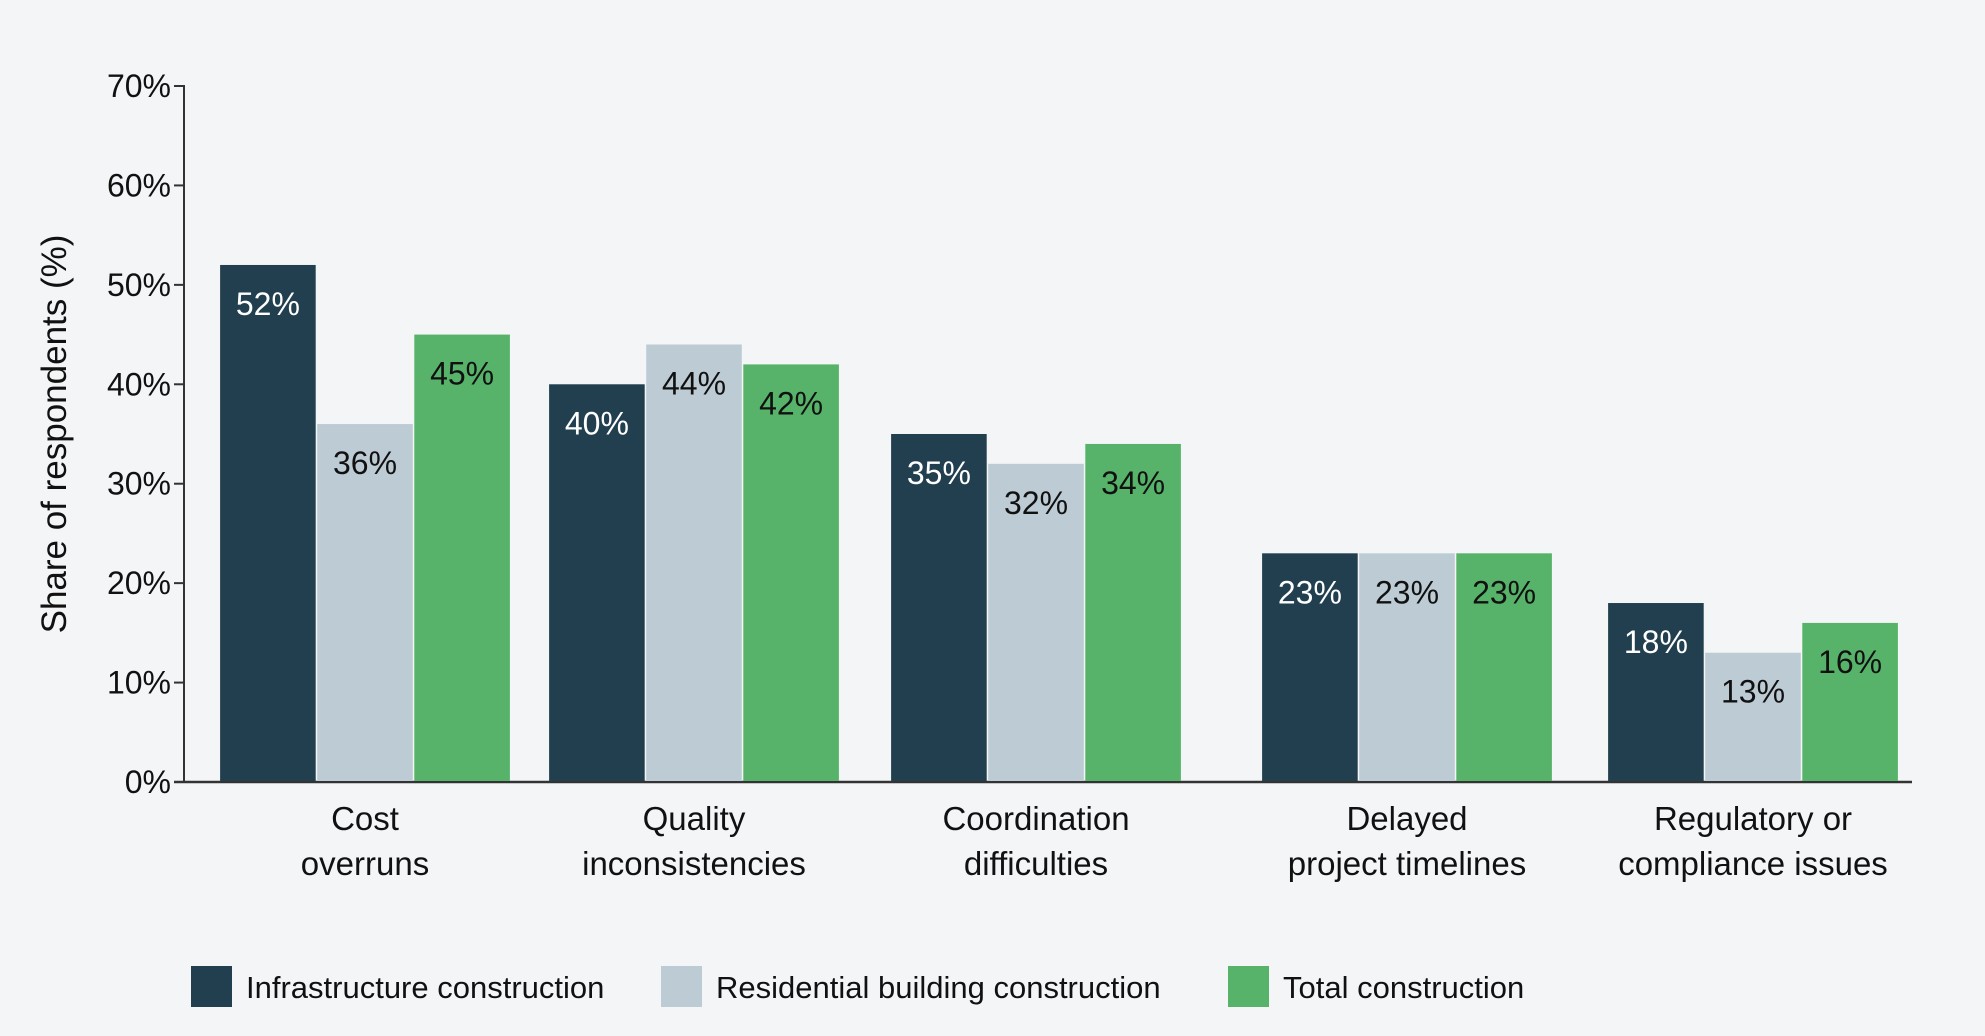 The height and width of the screenshot is (1036, 1985). I want to click on y-tick-label: 40%, so click(139, 384).